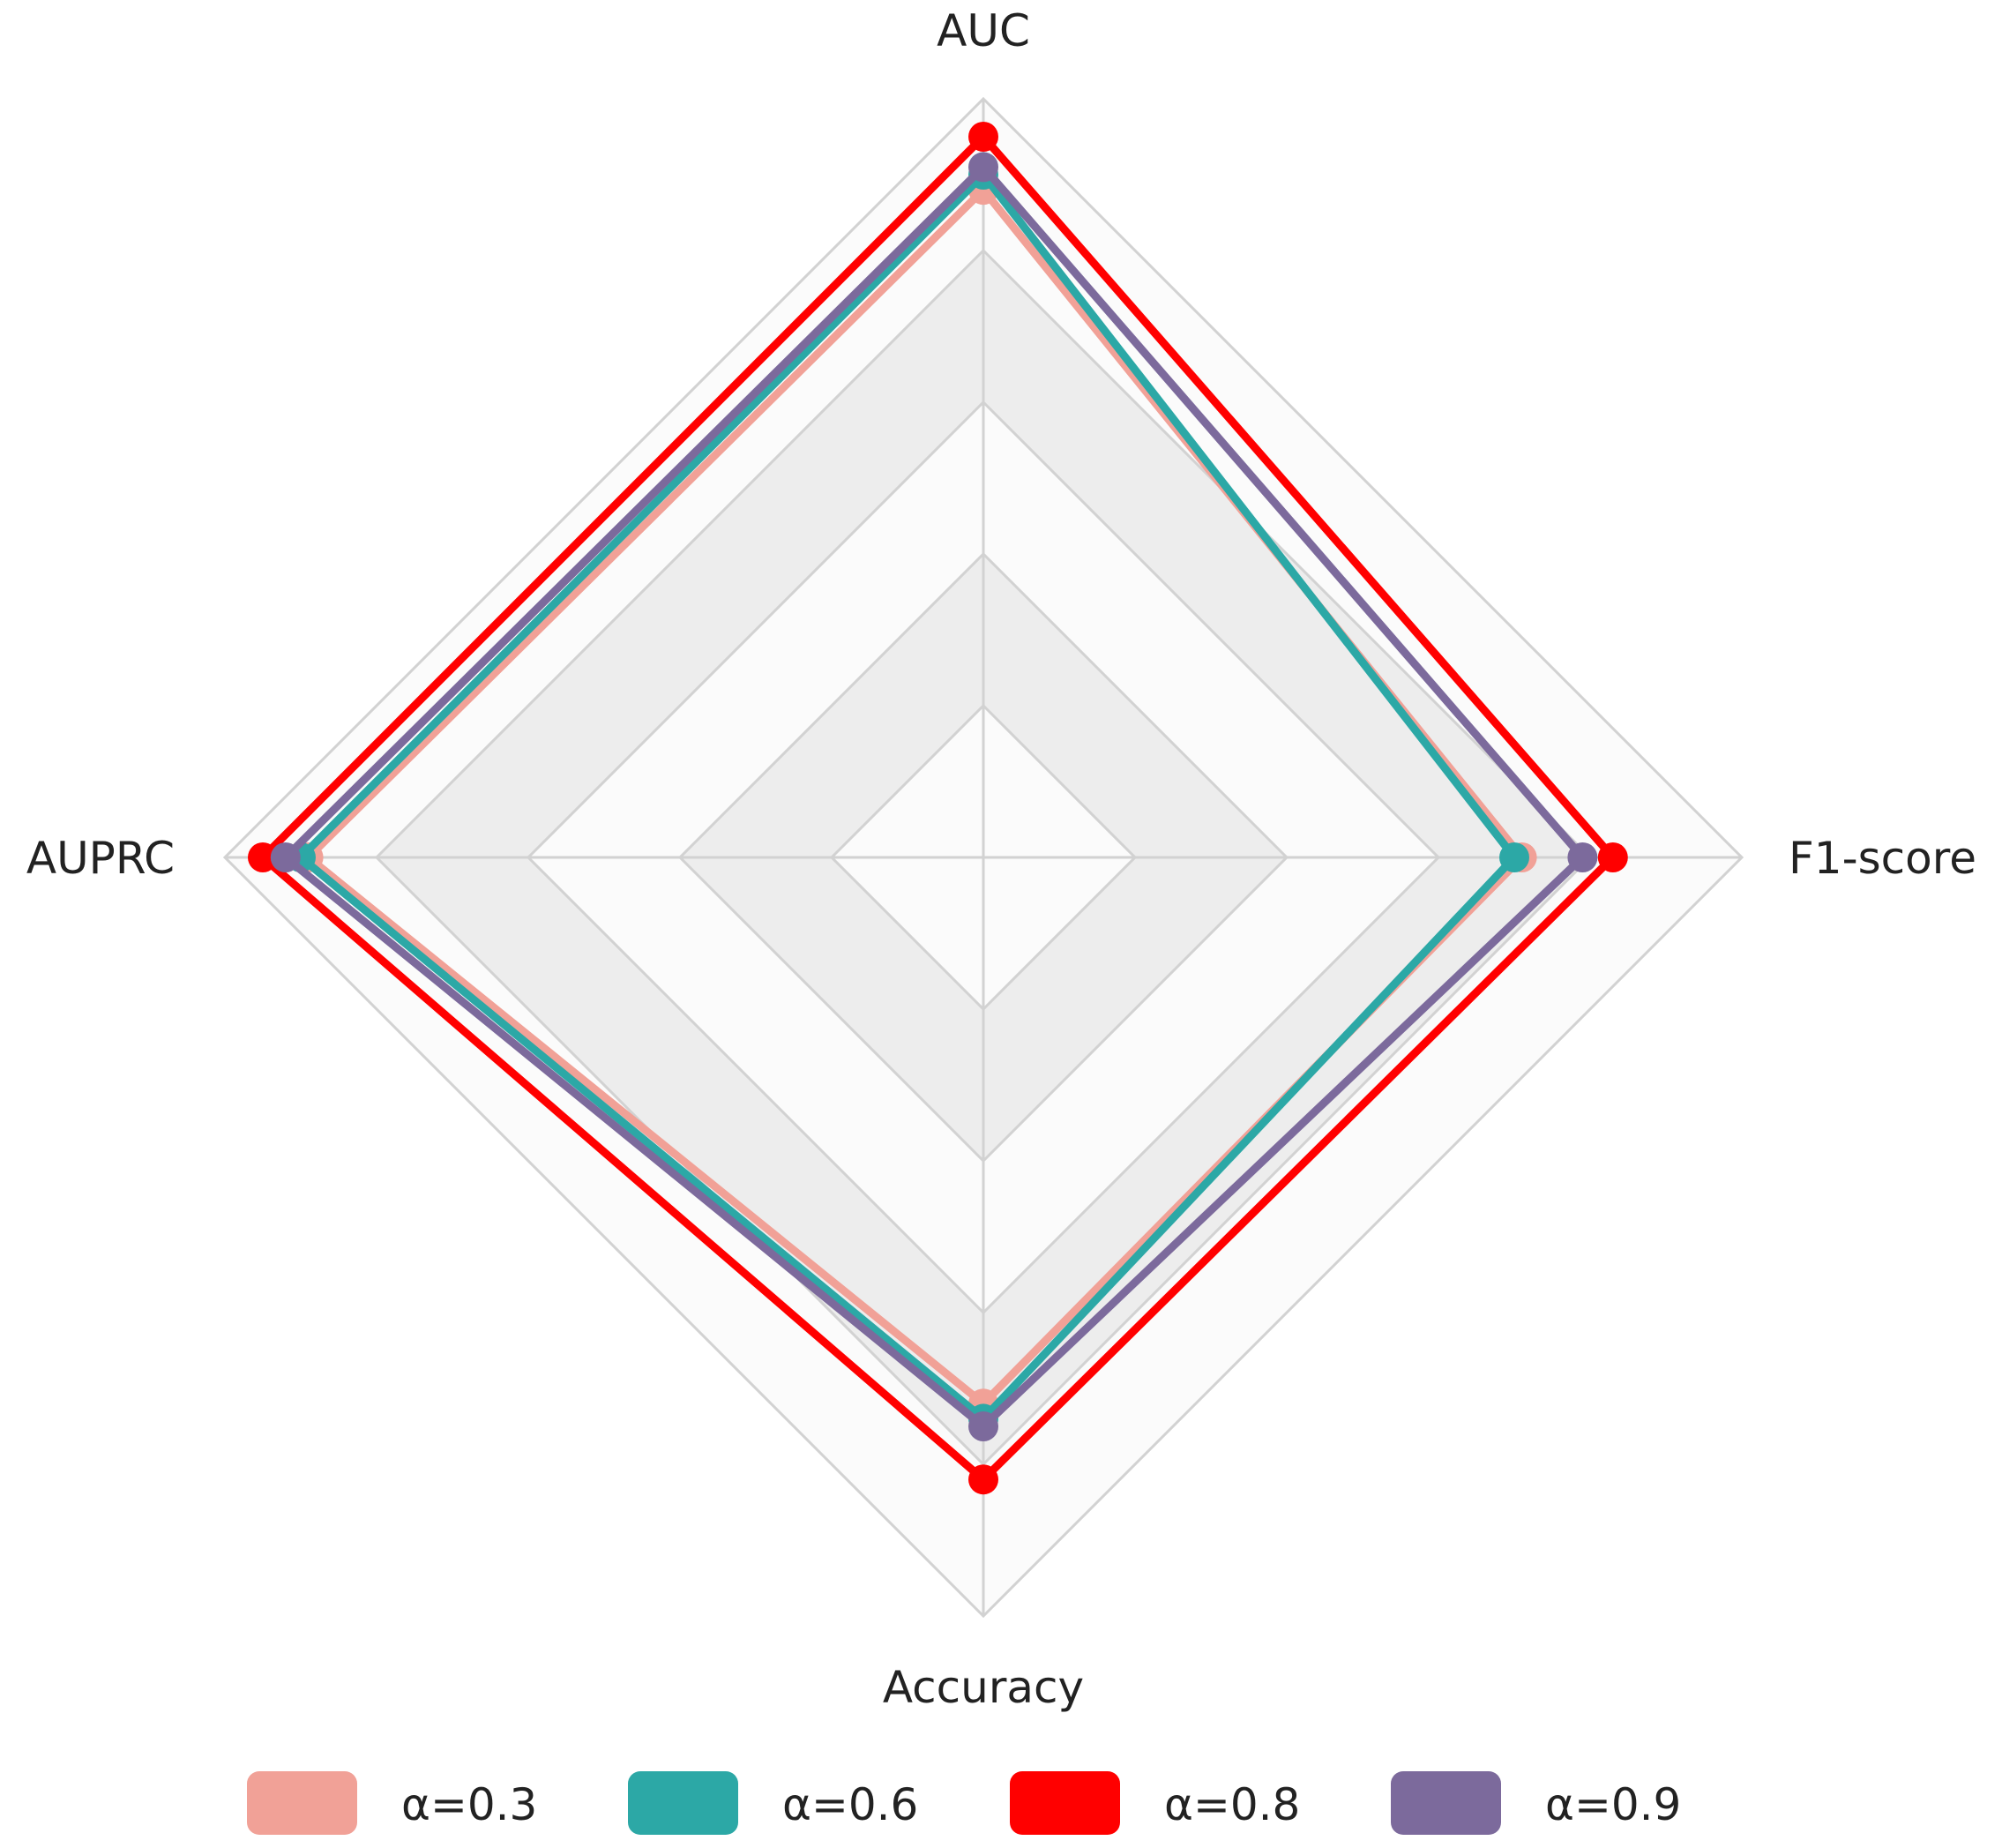 This screenshot has width=2002, height=1848. Describe the element at coordinates (773, 1803) in the screenshot. I see `legend-item: α=0.6` at that location.